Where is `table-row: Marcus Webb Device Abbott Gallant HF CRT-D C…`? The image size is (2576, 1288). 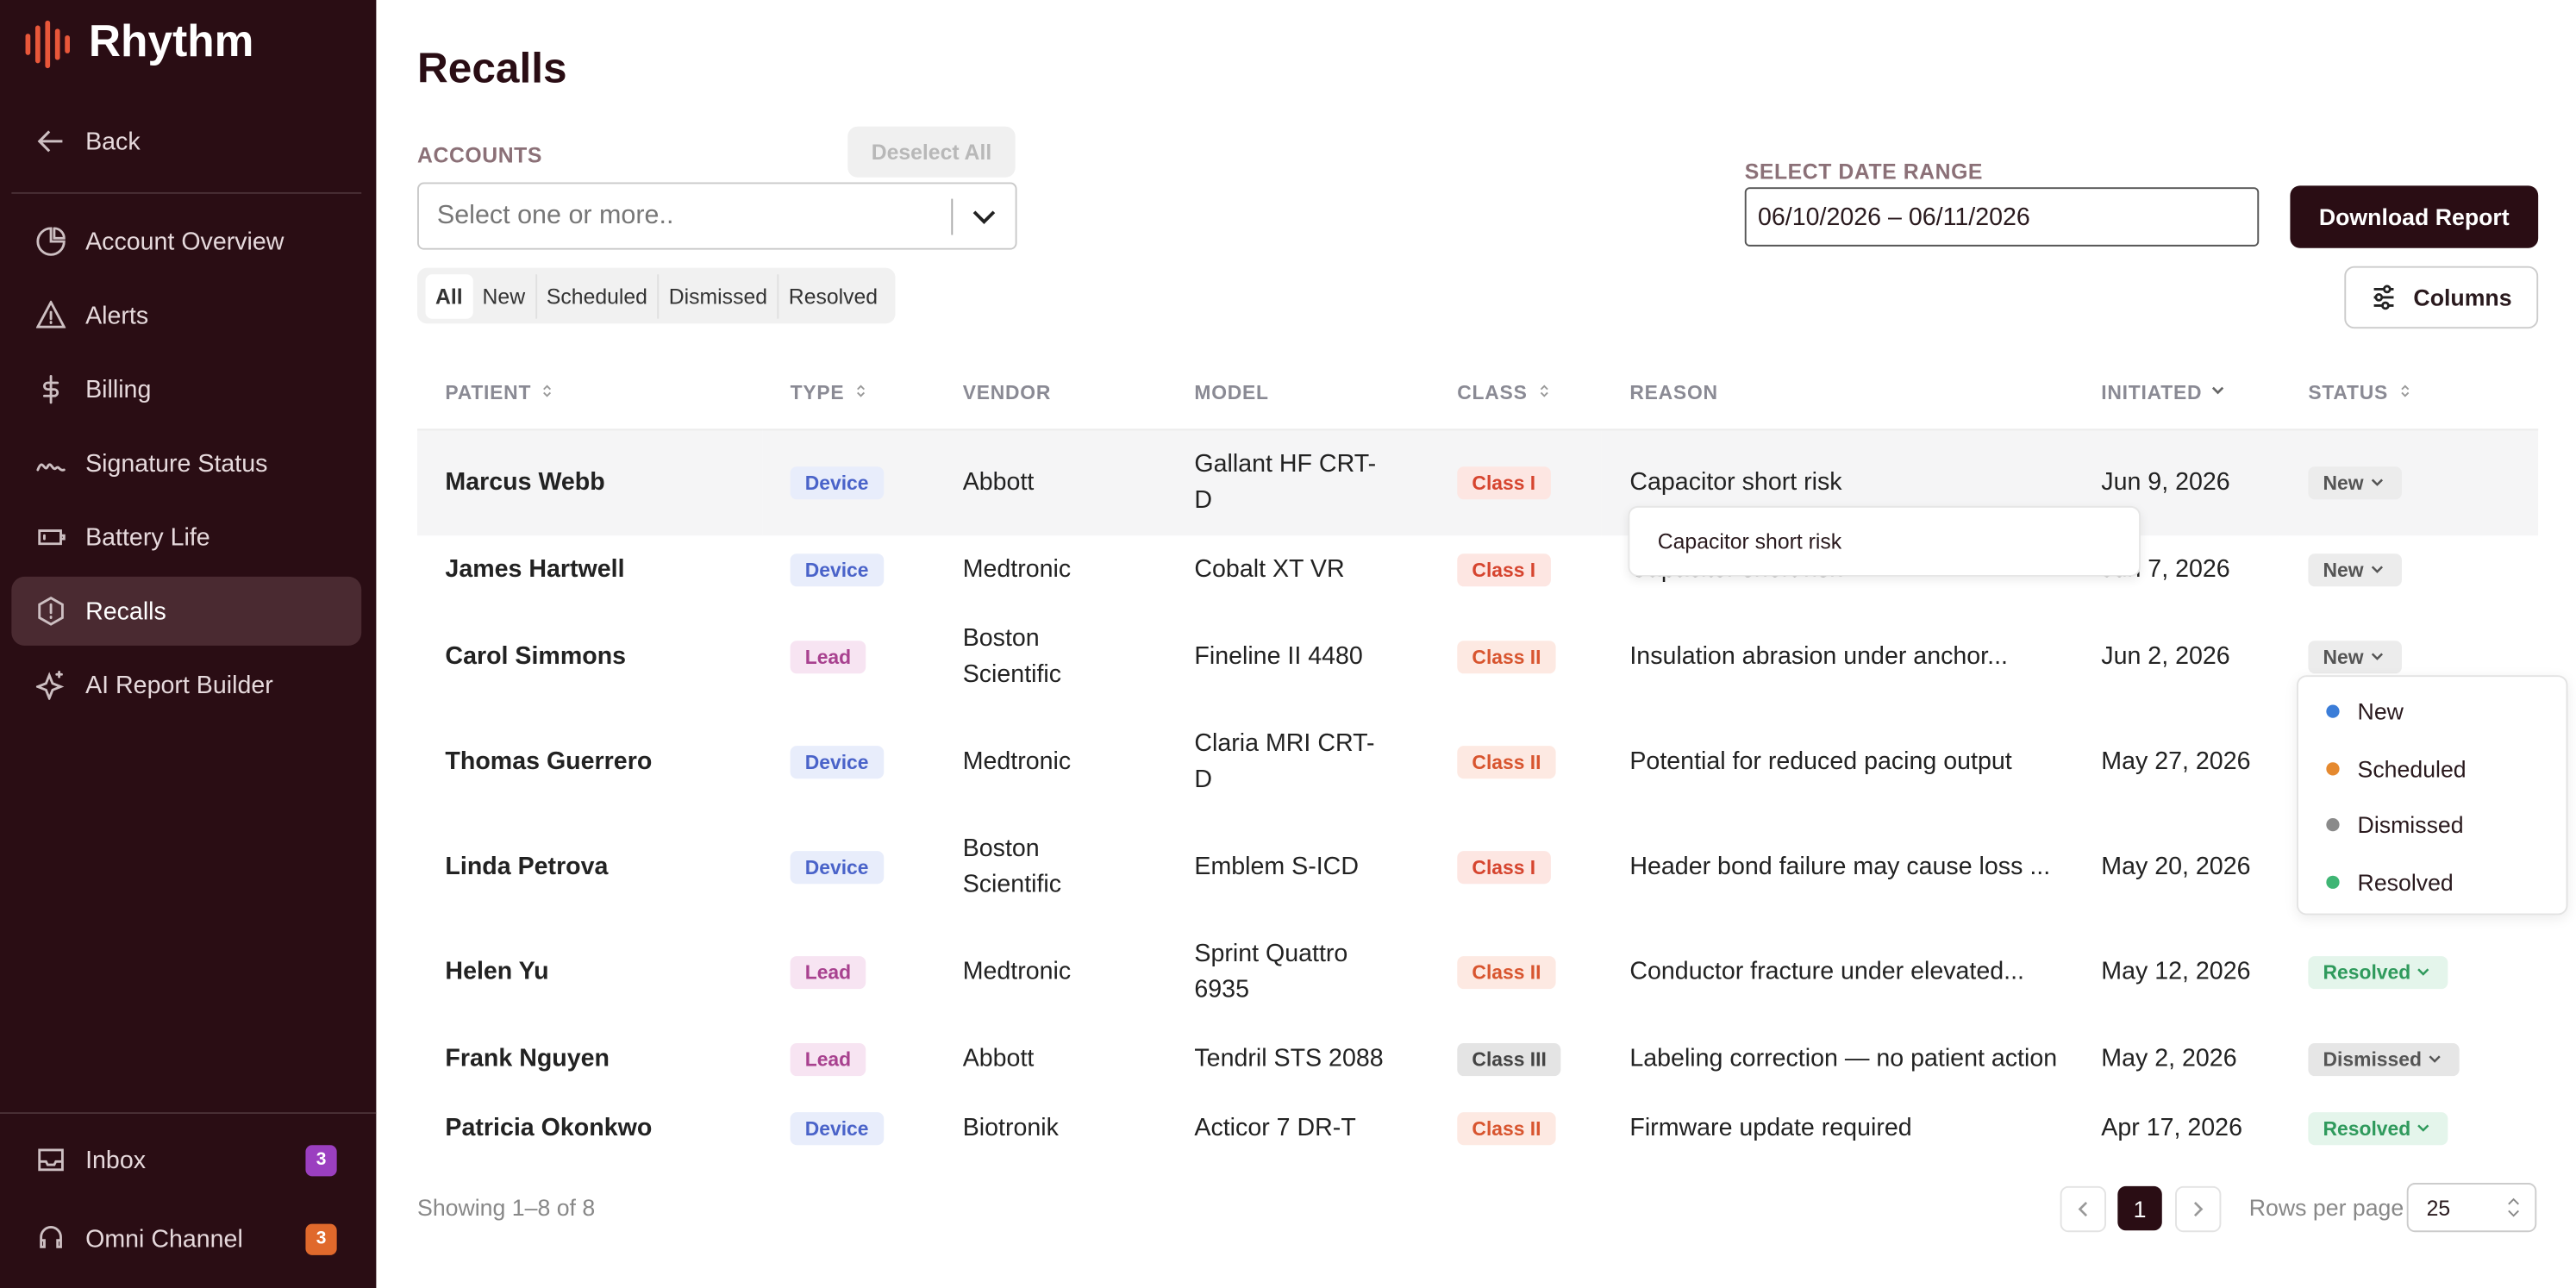 table-row: Marcus Webb Device Abbott Gallant HF CRT-D C… is located at coordinates (1478, 483).